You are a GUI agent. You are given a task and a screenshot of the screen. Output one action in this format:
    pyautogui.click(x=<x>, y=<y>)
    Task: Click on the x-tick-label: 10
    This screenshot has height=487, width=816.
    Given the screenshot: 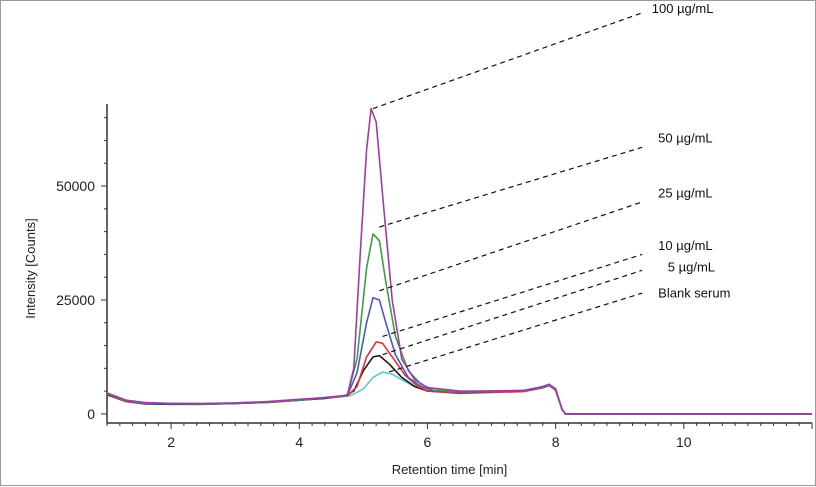 What is the action you would take?
    pyautogui.click(x=684, y=442)
    